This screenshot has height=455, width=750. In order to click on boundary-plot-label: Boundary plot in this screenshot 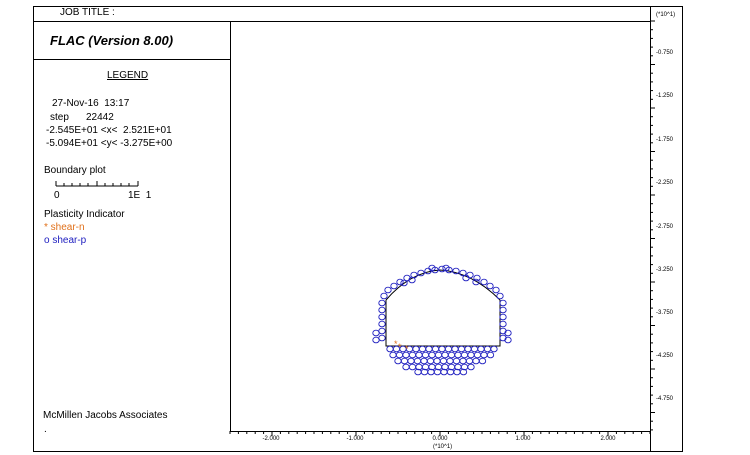, I will do `click(75, 170)`.